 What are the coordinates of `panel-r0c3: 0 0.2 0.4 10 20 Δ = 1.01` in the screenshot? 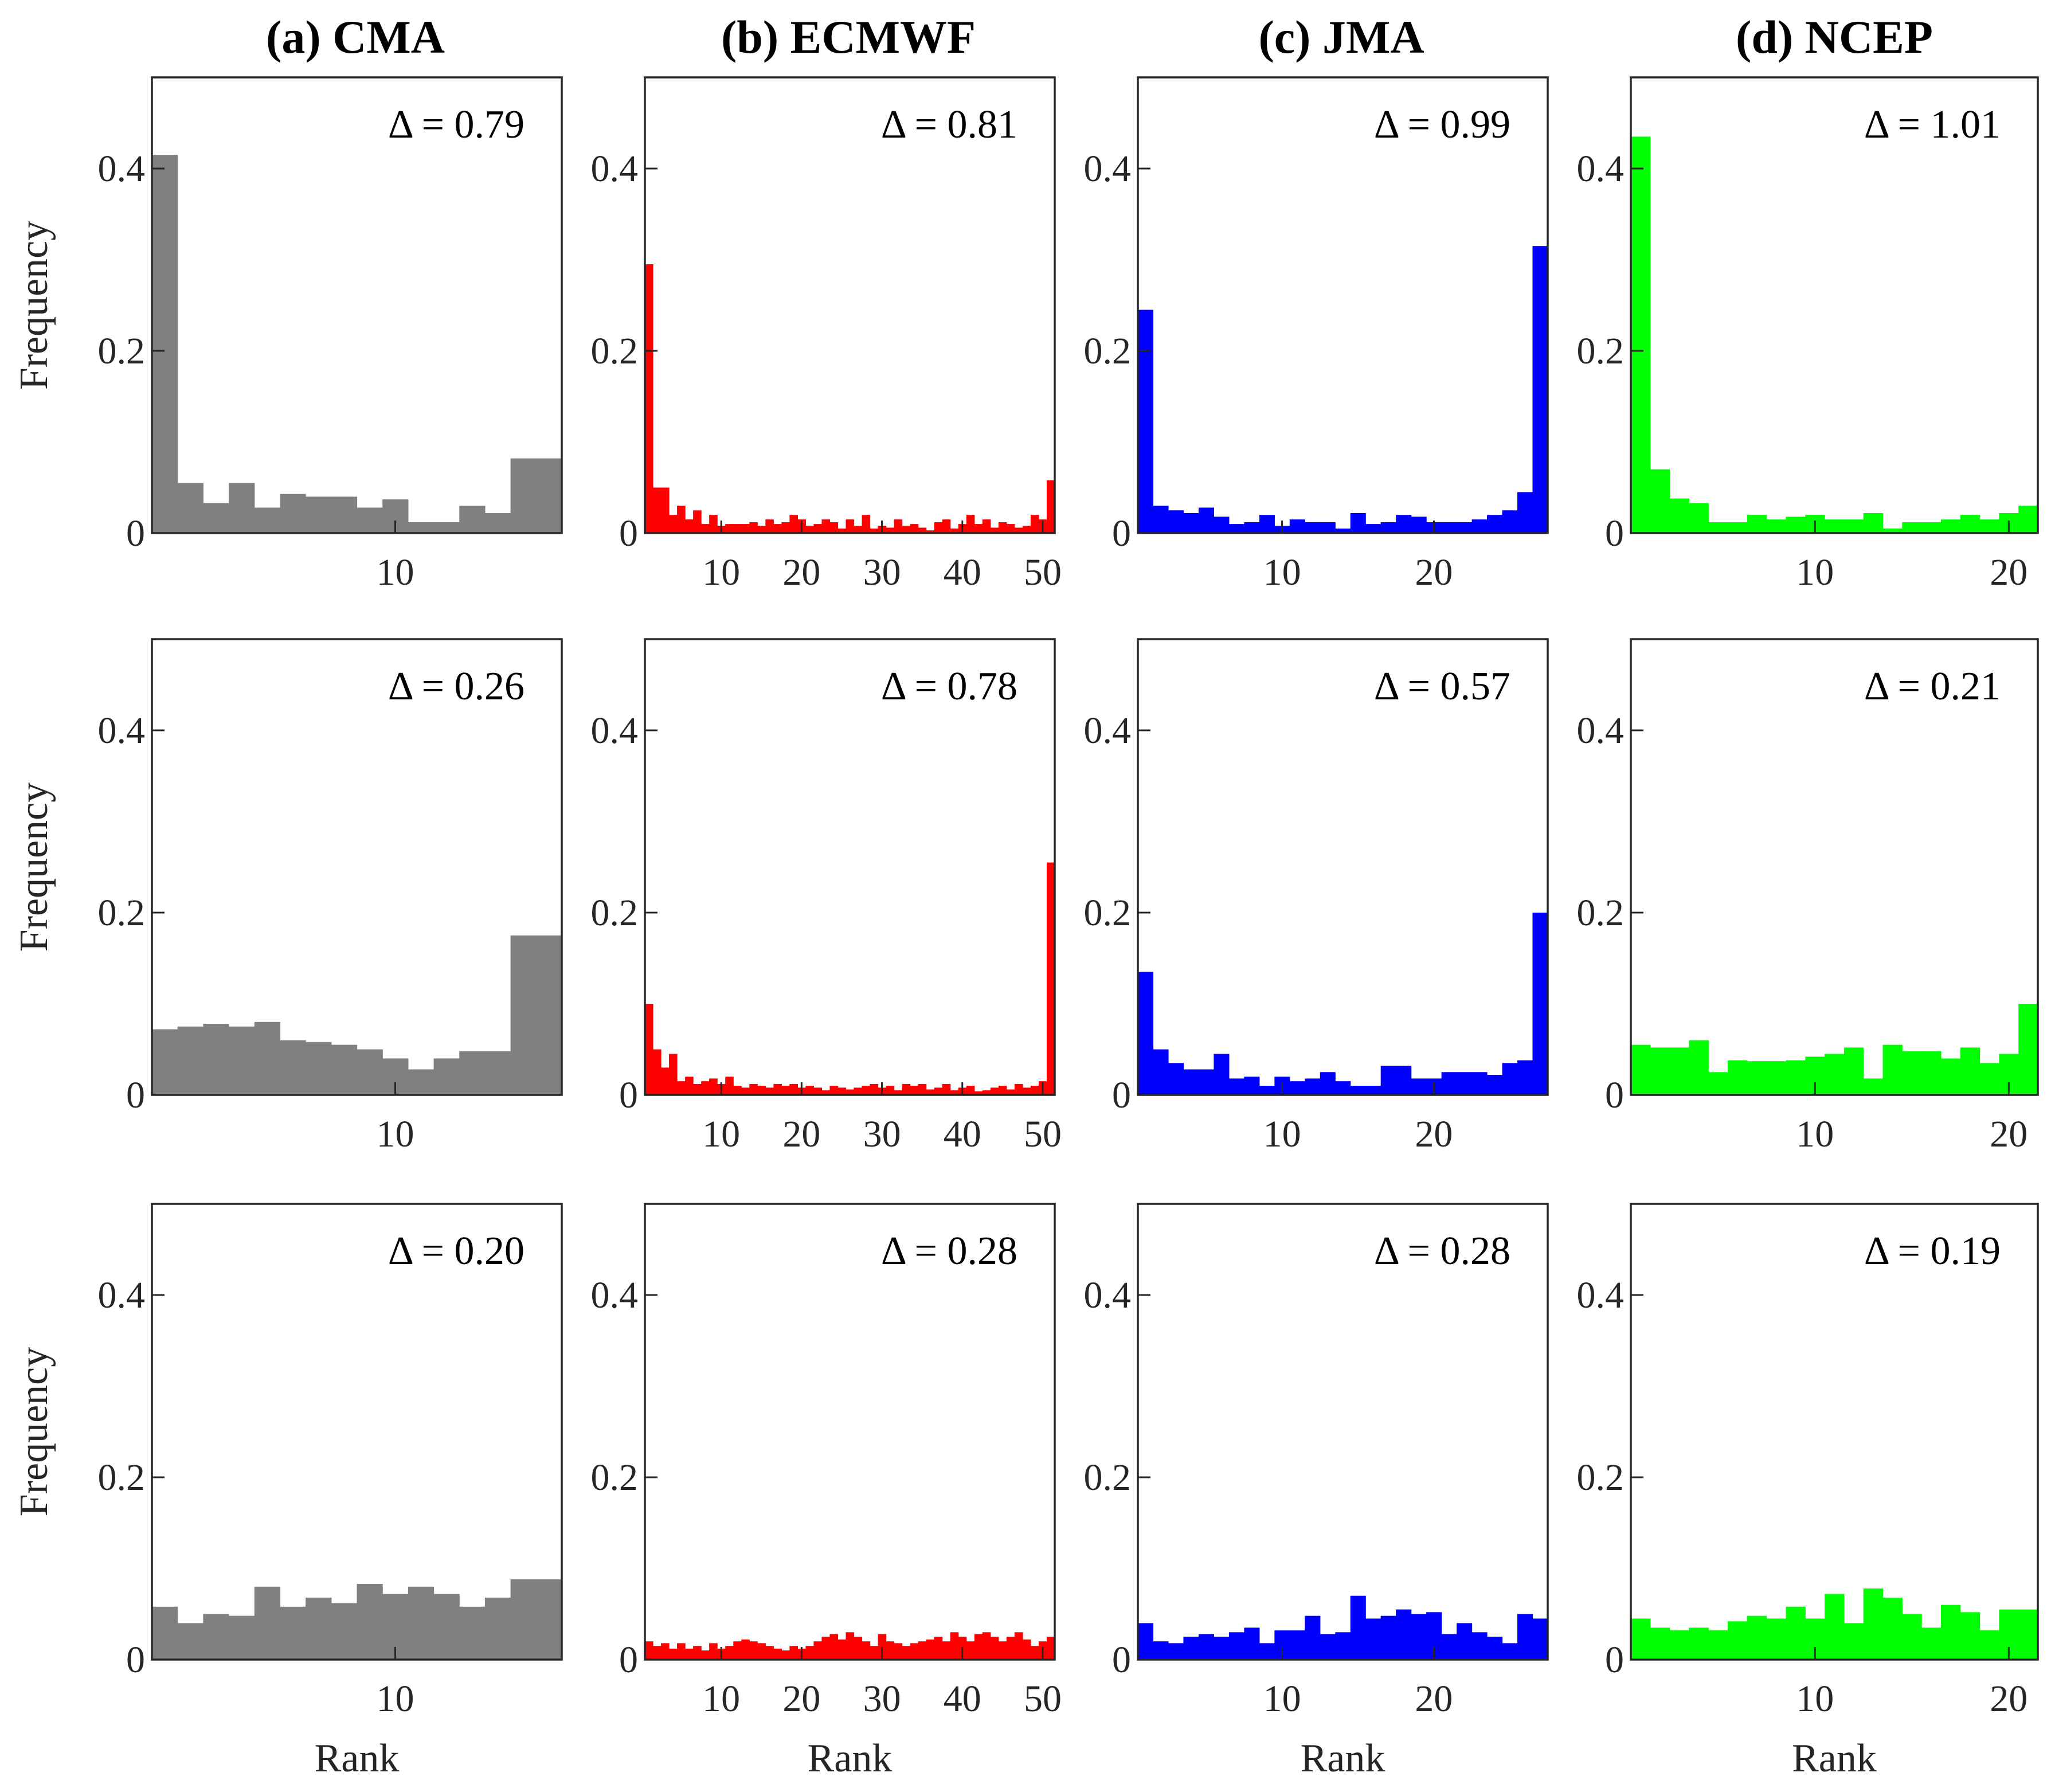 It's located at (1808, 334).